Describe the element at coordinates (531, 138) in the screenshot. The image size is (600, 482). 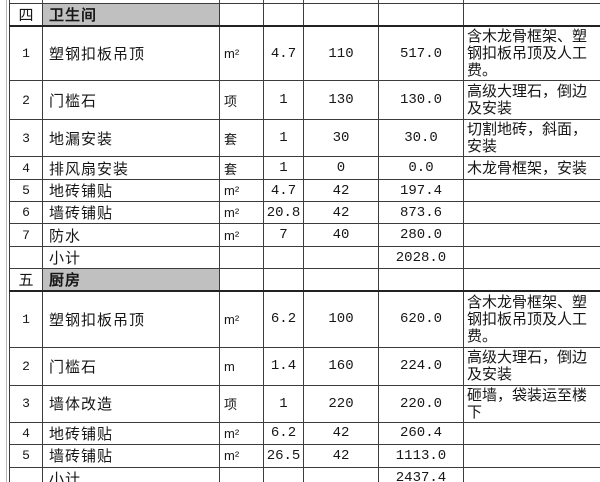
I see `note-cell: 切割地砖，斜面，安装` at that location.